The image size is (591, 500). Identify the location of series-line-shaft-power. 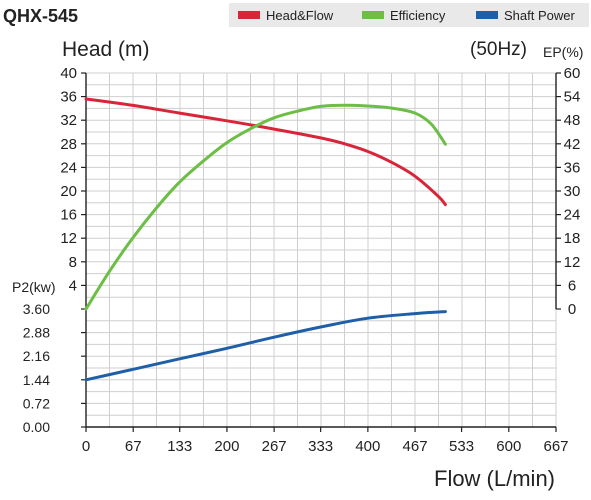
(265, 346).